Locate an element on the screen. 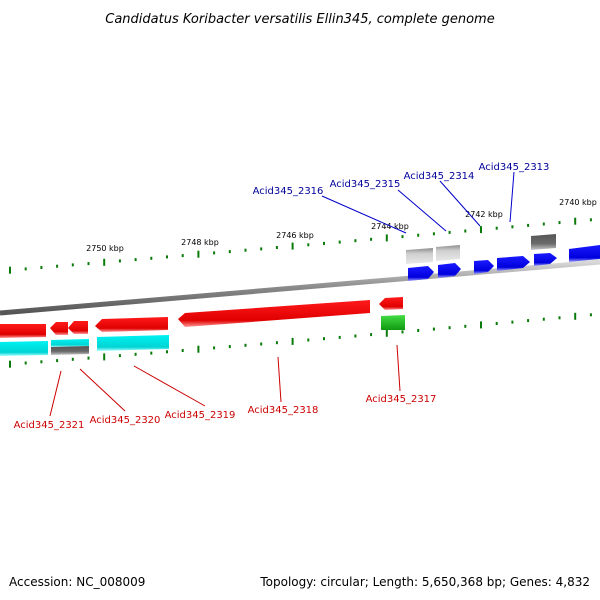 The height and width of the screenshot is (600, 600). rna-feature is located at coordinates (393, 322).